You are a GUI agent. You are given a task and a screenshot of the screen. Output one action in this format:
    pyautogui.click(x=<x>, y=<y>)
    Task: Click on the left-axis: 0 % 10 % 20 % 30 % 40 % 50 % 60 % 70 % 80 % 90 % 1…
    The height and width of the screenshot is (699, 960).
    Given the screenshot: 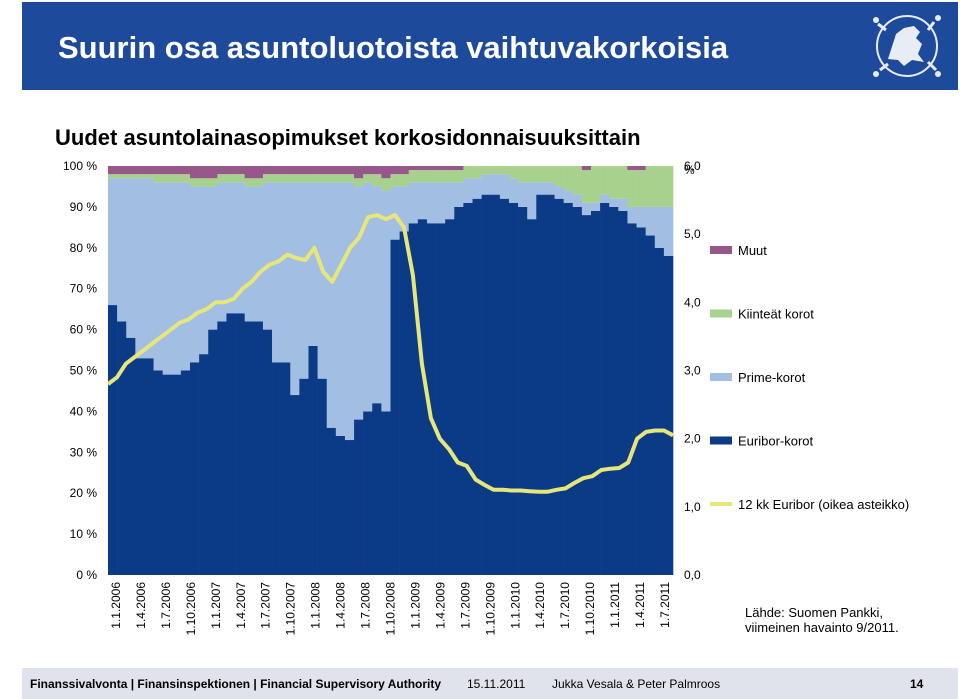 What is the action you would take?
    pyautogui.click(x=80, y=370)
    